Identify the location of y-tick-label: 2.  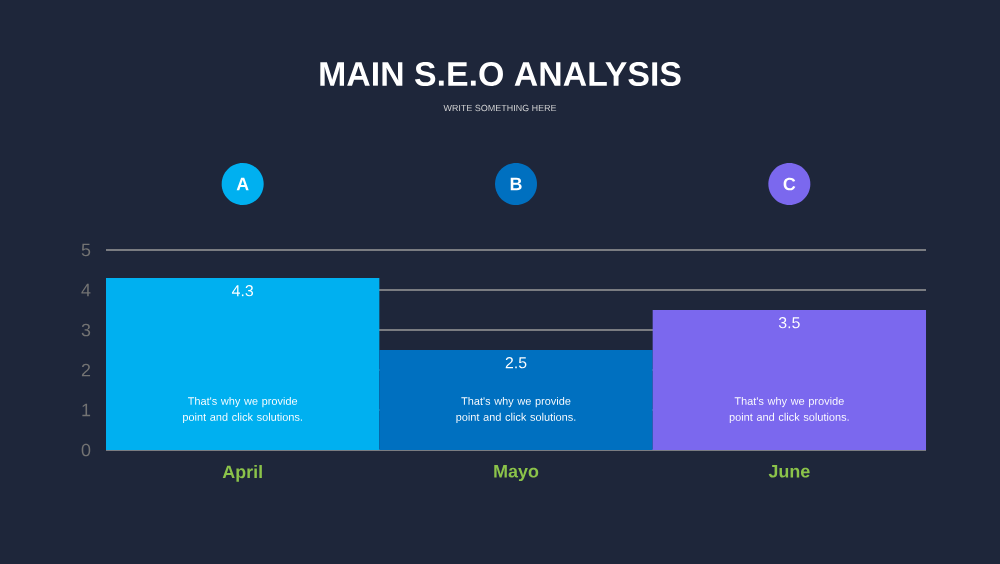
(86, 370).